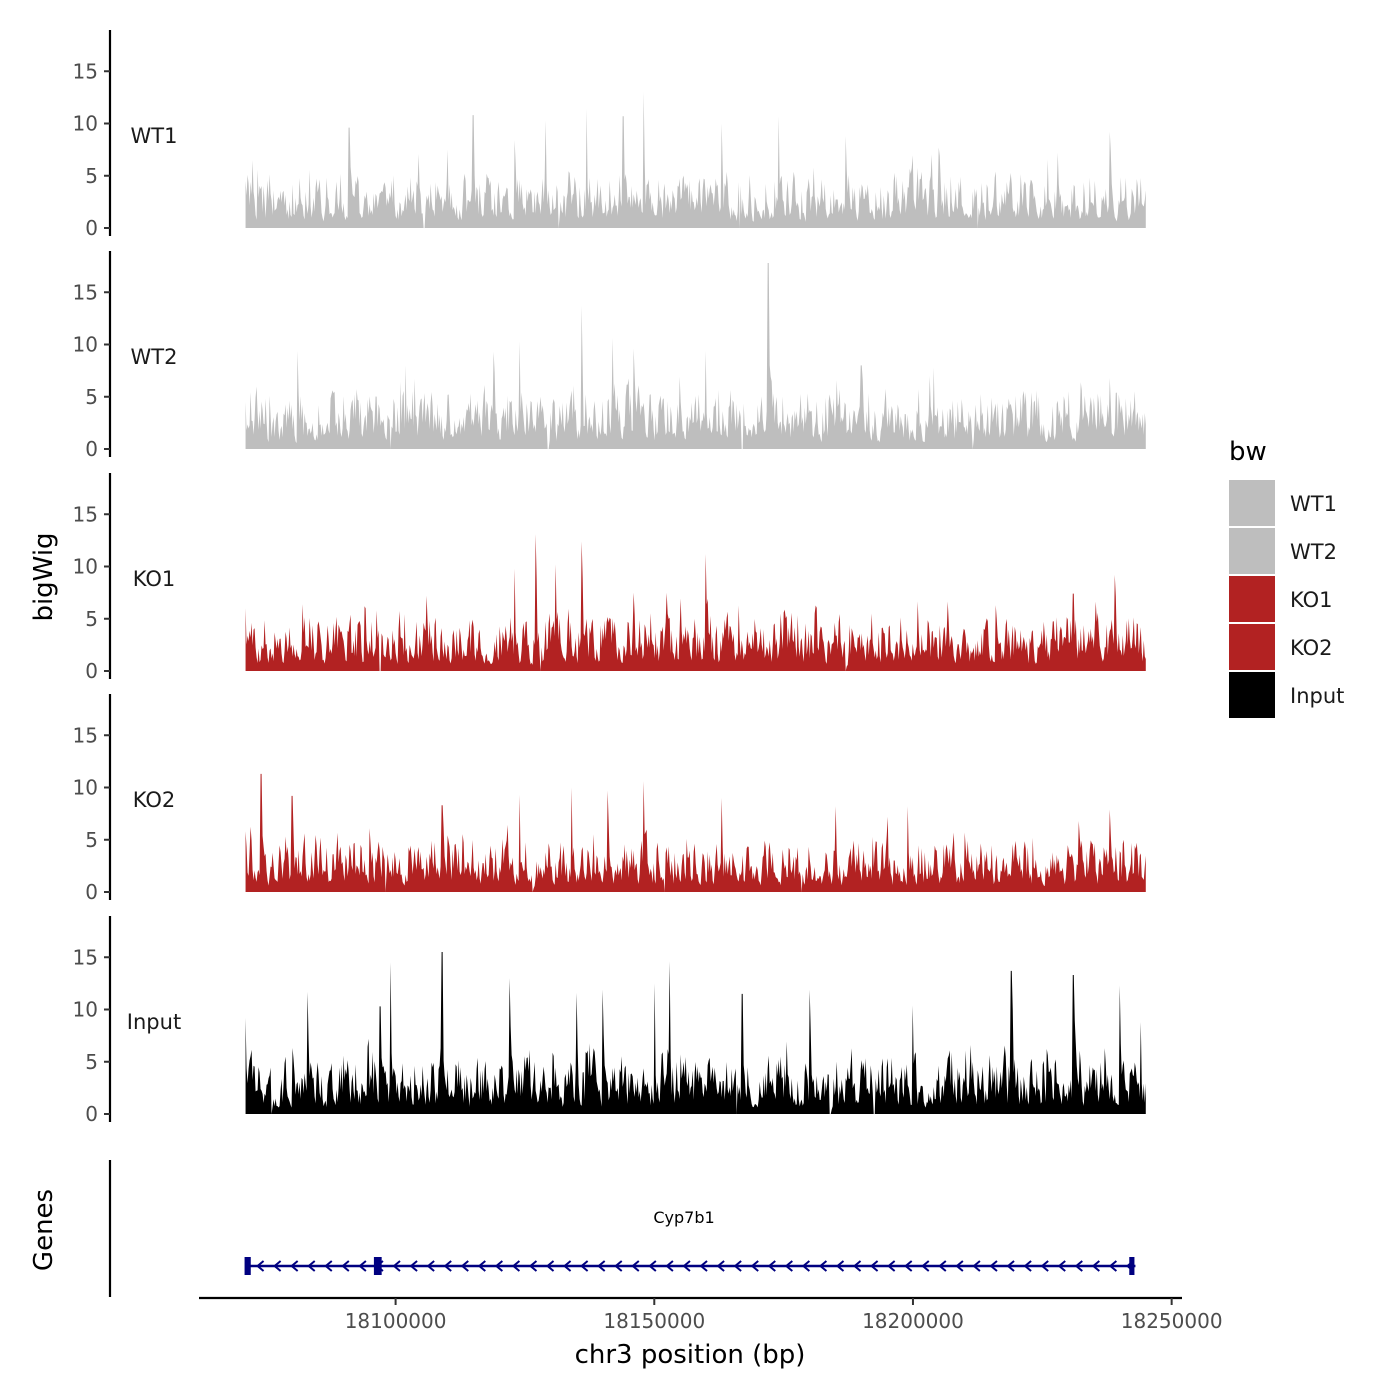 This screenshot has height=1400, width=1400. Describe the element at coordinates (44, 1230) in the screenshot. I see `genes-axis-title: Genes` at that location.